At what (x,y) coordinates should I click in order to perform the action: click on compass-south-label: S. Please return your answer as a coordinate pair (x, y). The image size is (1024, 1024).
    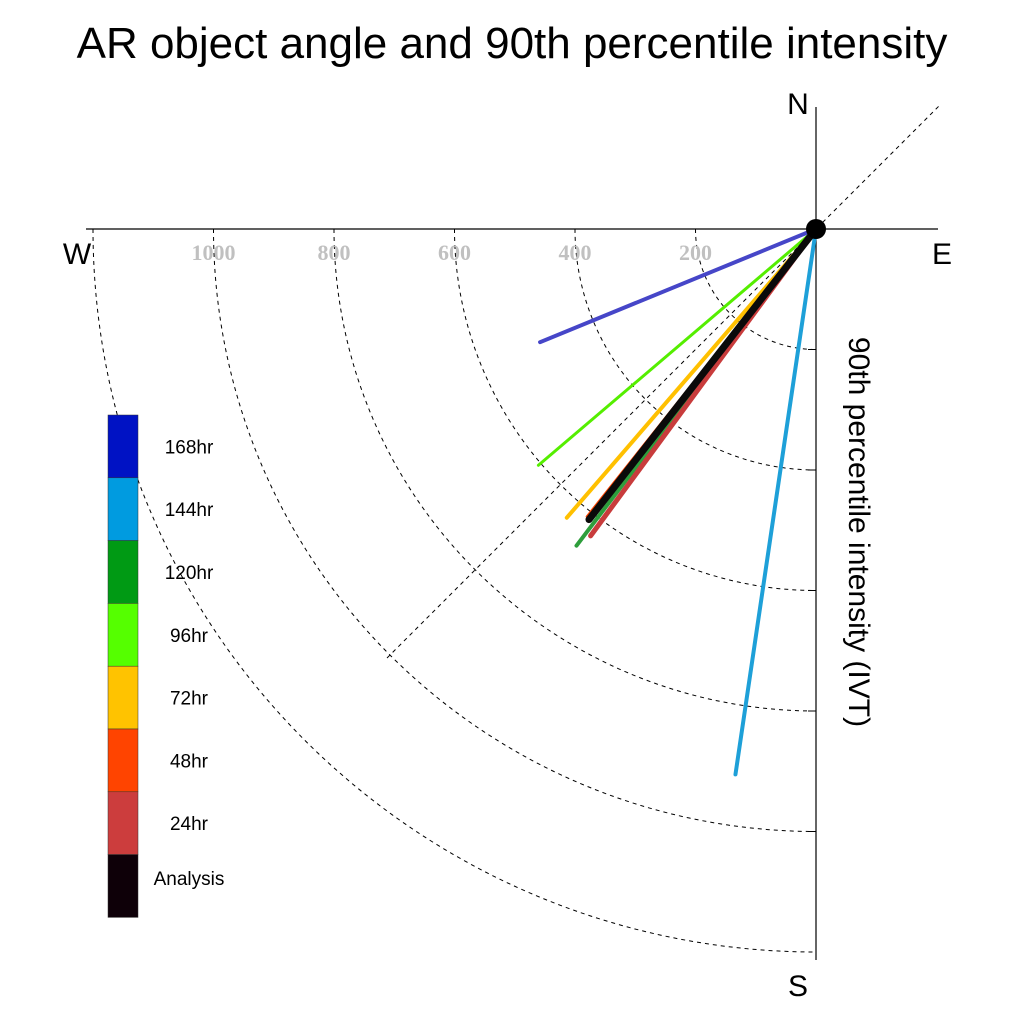
    Looking at the image, I should click on (798, 986).